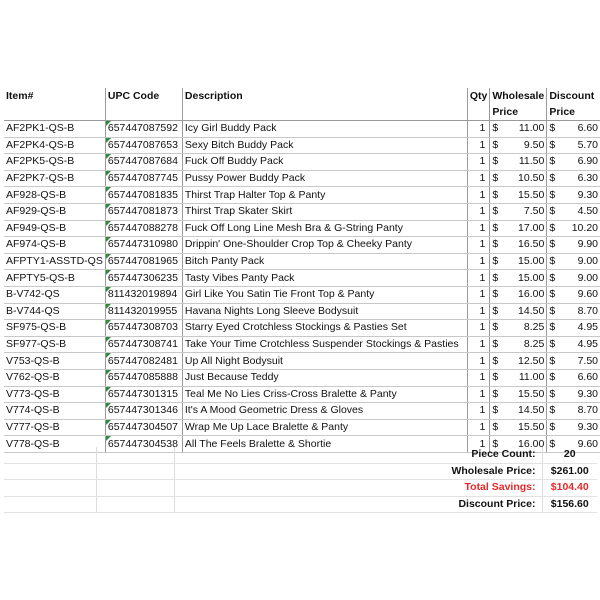 This screenshot has width=600, height=600. I want to click on upc-code: 657447081873, so click(143, 212).